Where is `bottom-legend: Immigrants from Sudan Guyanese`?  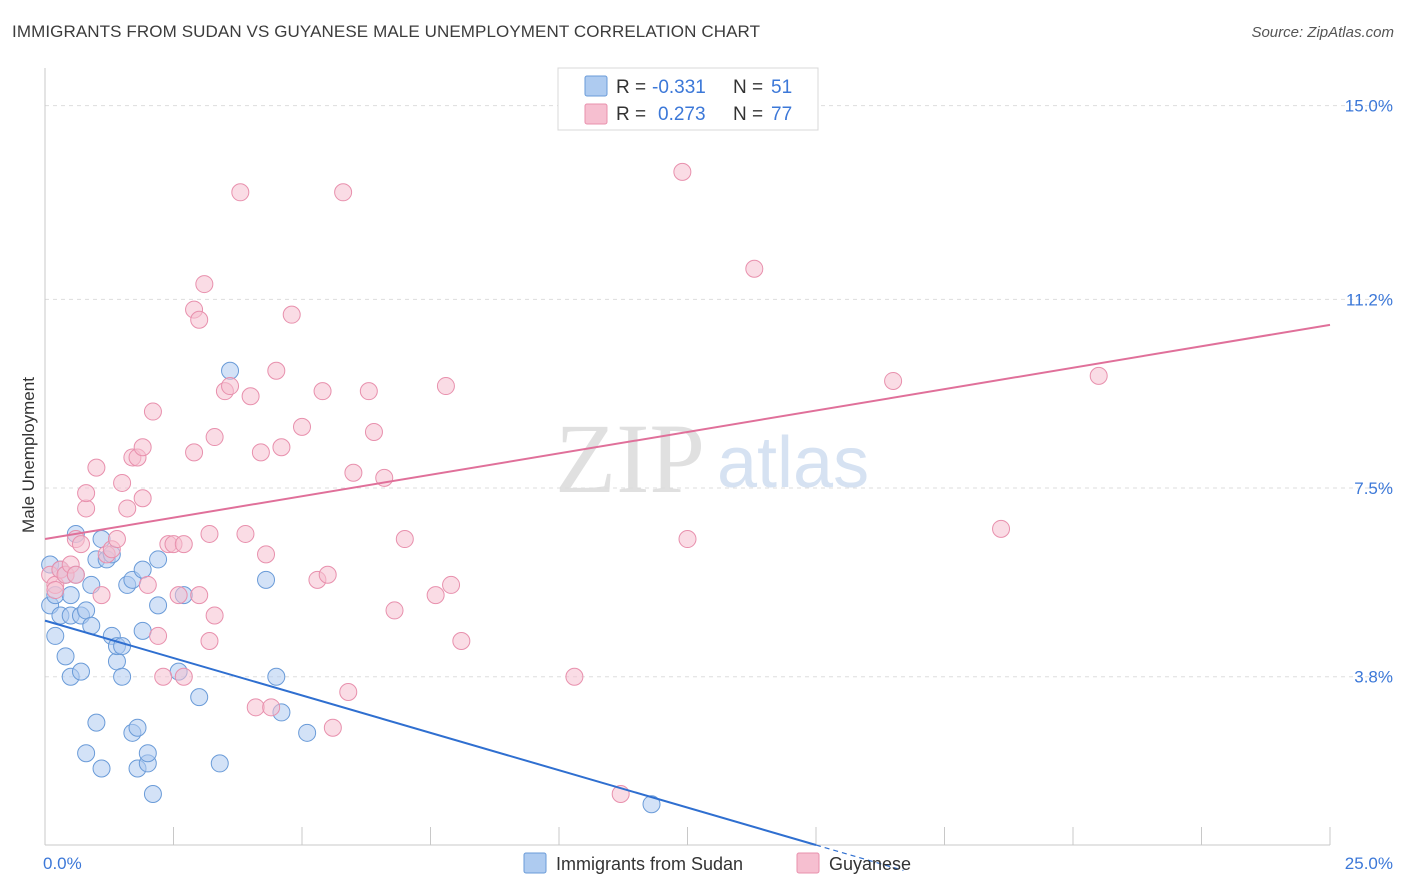
bottom-legend: Immigrants from Sudan Guyanese is located at coordinates (717, 863).